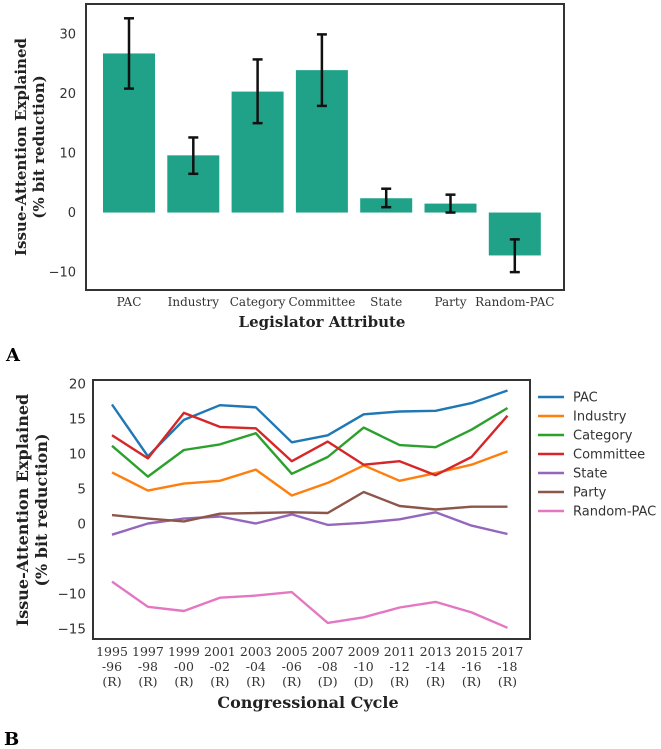 The image size is (661, 749). I want to click on x-tick-range: -00, so click(184, 666).